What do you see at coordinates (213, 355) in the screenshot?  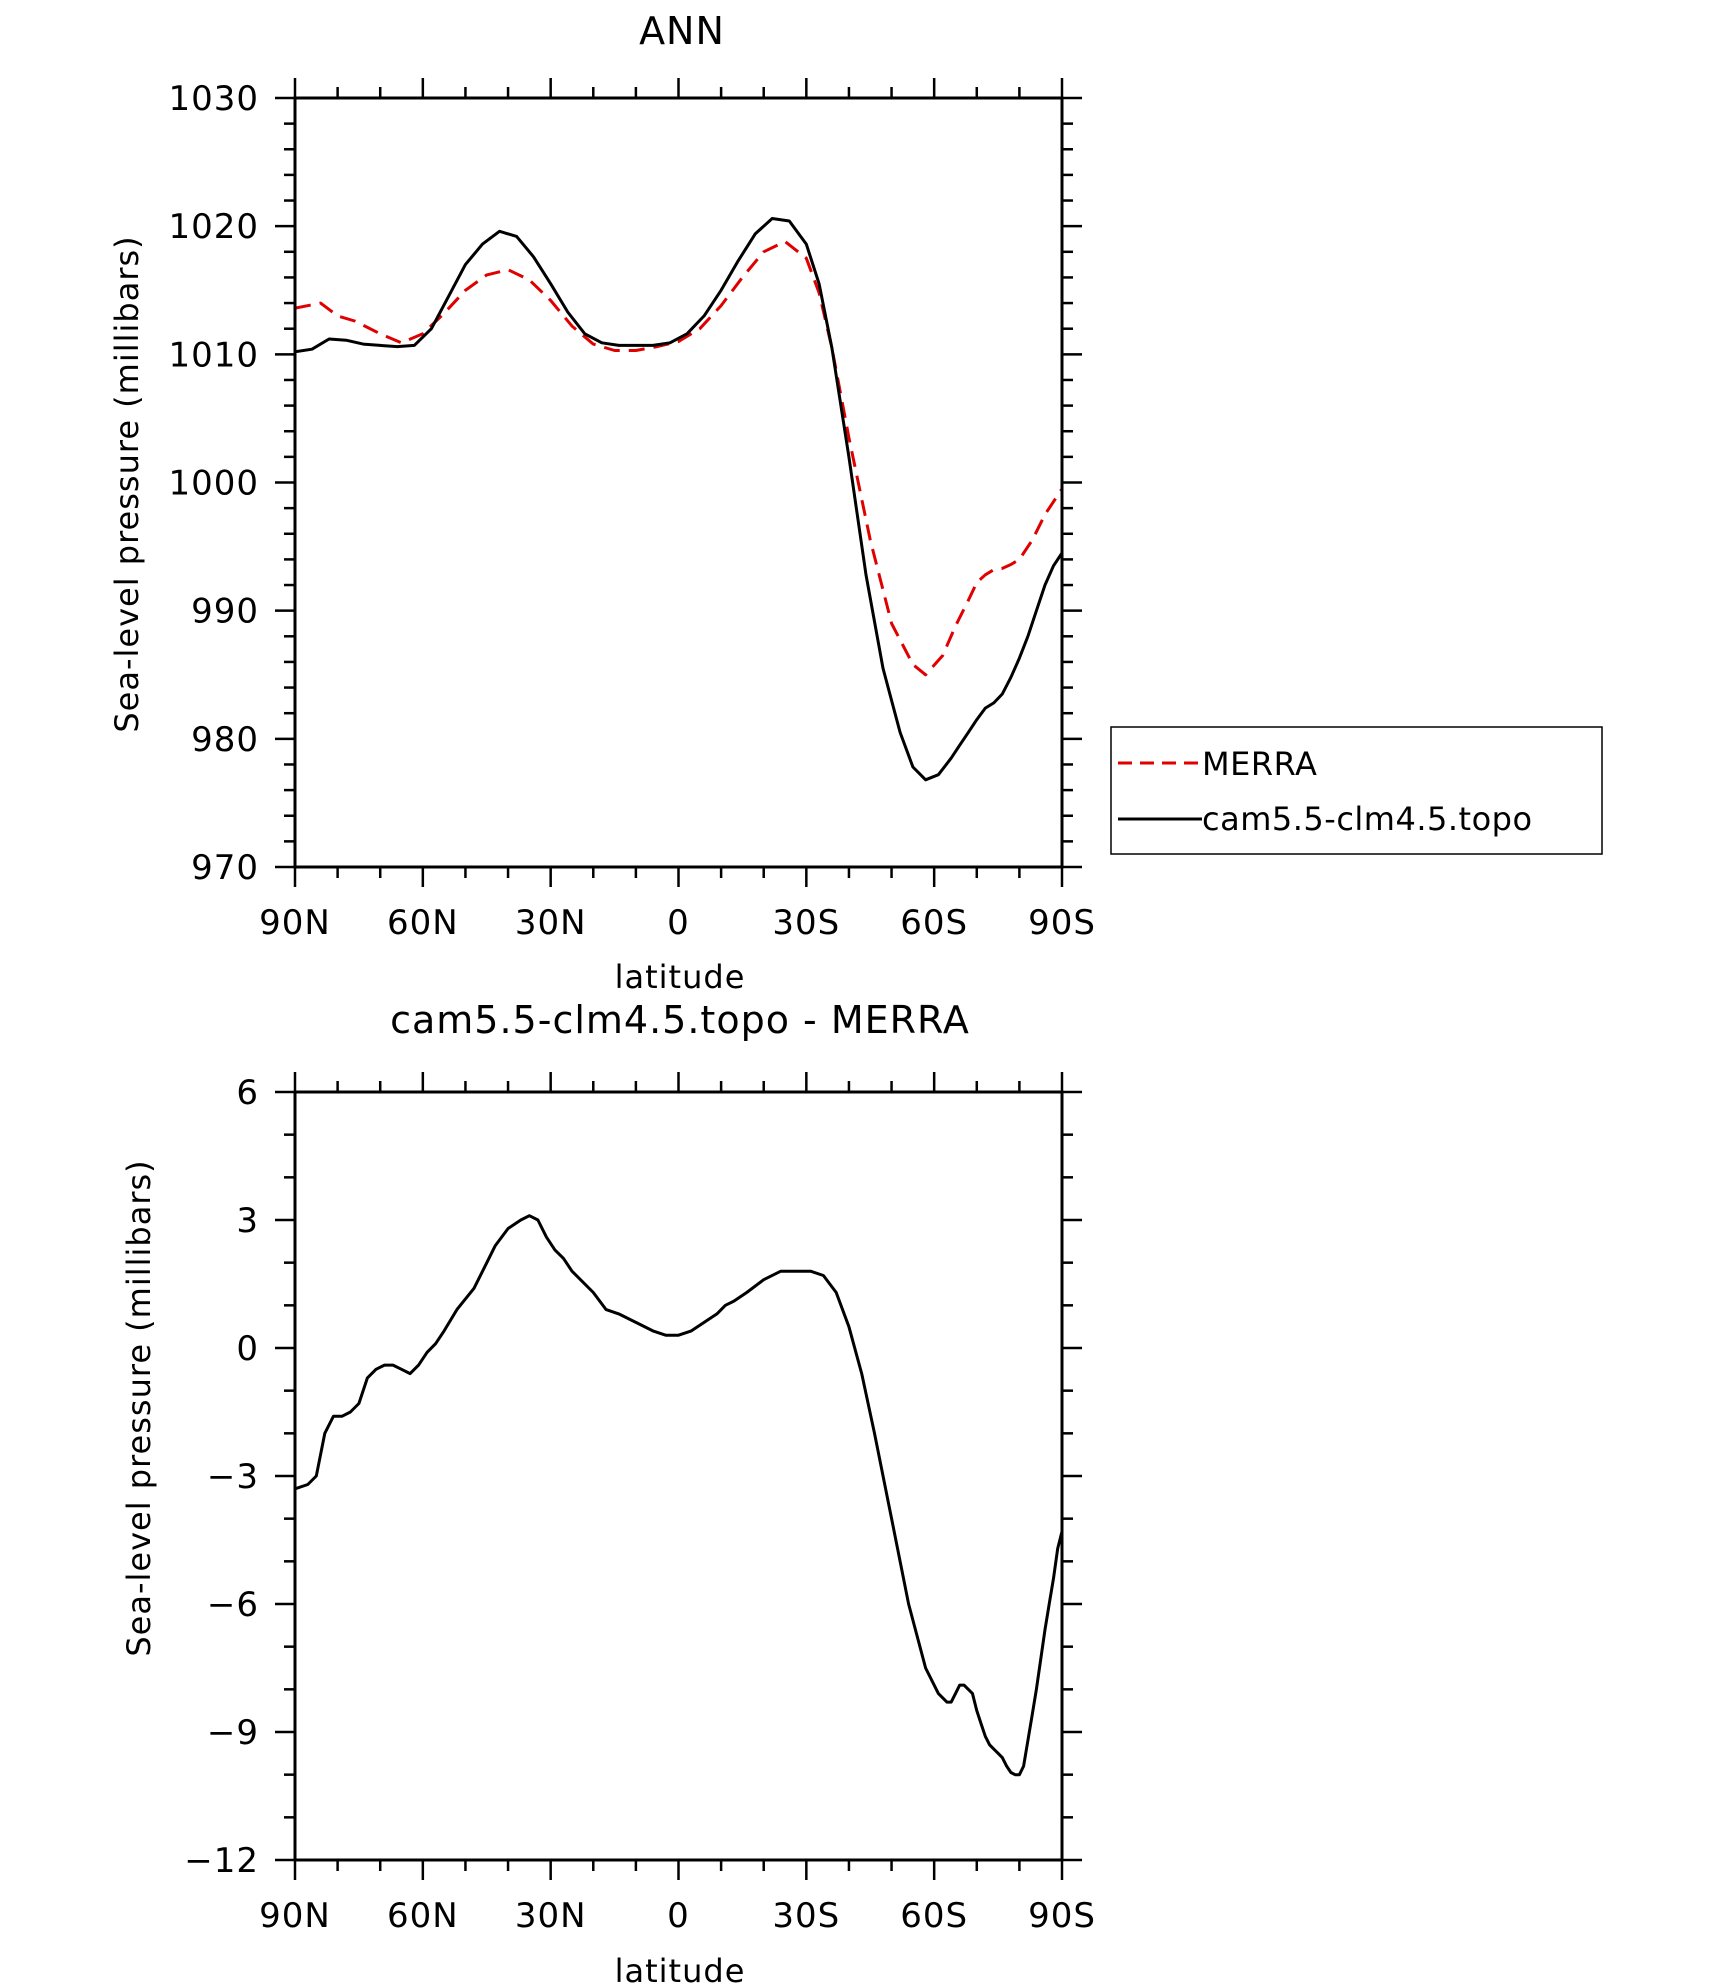 I see `y-tick-label: 1010` at bounding box center [213, 355].